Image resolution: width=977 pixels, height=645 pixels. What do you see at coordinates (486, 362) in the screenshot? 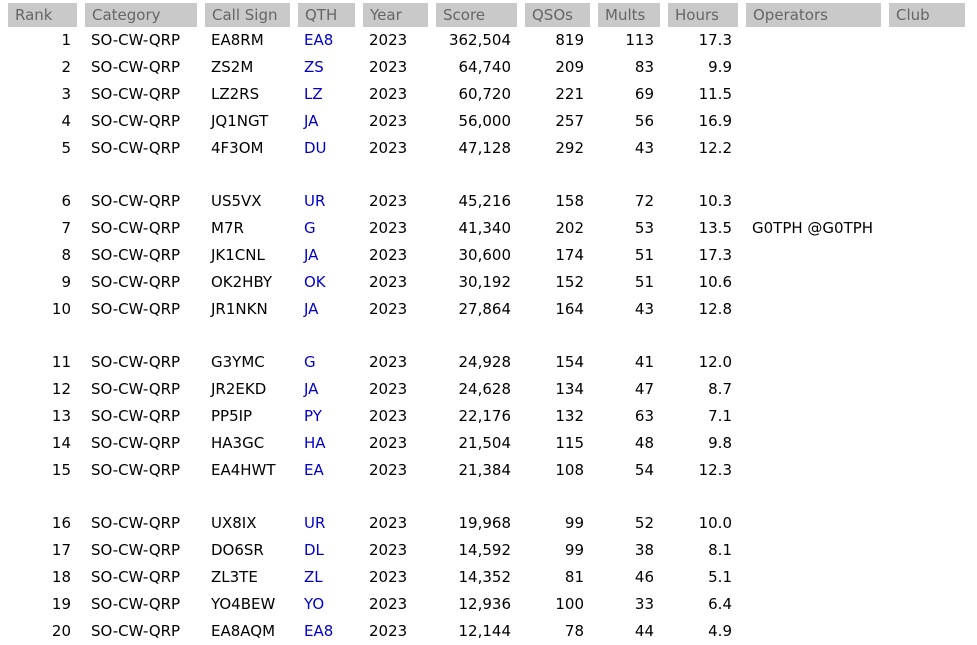
I see `table-row: 11 SO-CW-QRP G3YMC G 2023 24,928 154 41 12.0` at bounding box center [486, 362].